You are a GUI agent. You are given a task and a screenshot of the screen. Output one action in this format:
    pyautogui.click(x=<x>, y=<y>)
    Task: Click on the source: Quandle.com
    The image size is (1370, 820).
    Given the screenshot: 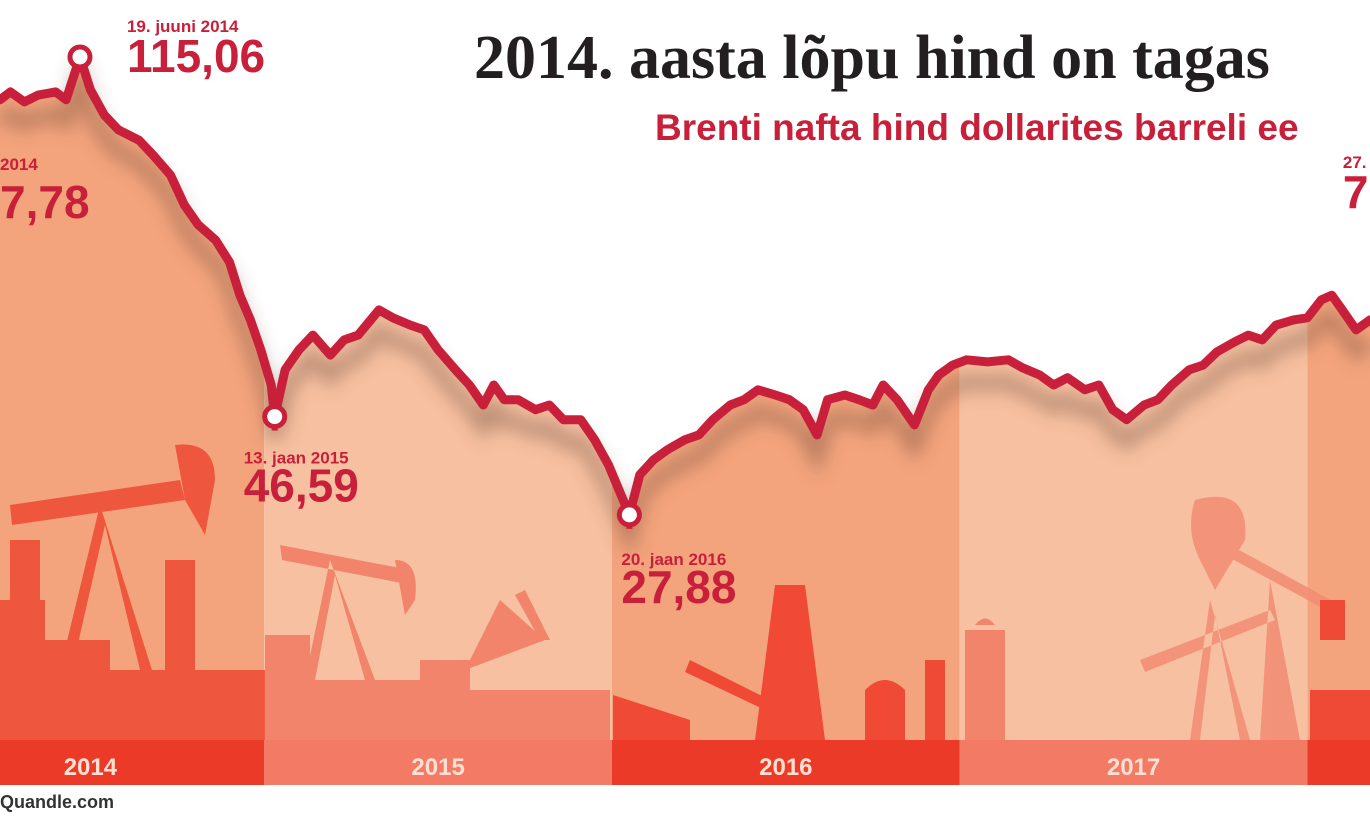 What is the action you would take?
    pyautogui.click(x=57, y=802)
    